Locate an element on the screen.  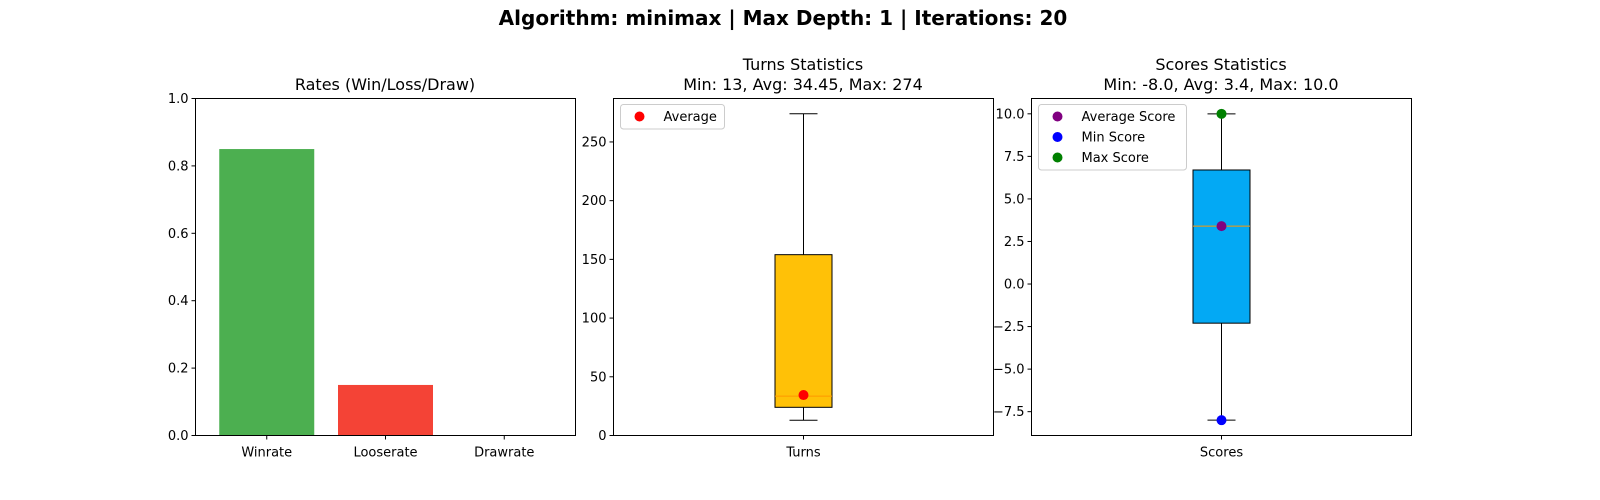
x-tick-label: Drawrate is located at coordinates (504, 453).